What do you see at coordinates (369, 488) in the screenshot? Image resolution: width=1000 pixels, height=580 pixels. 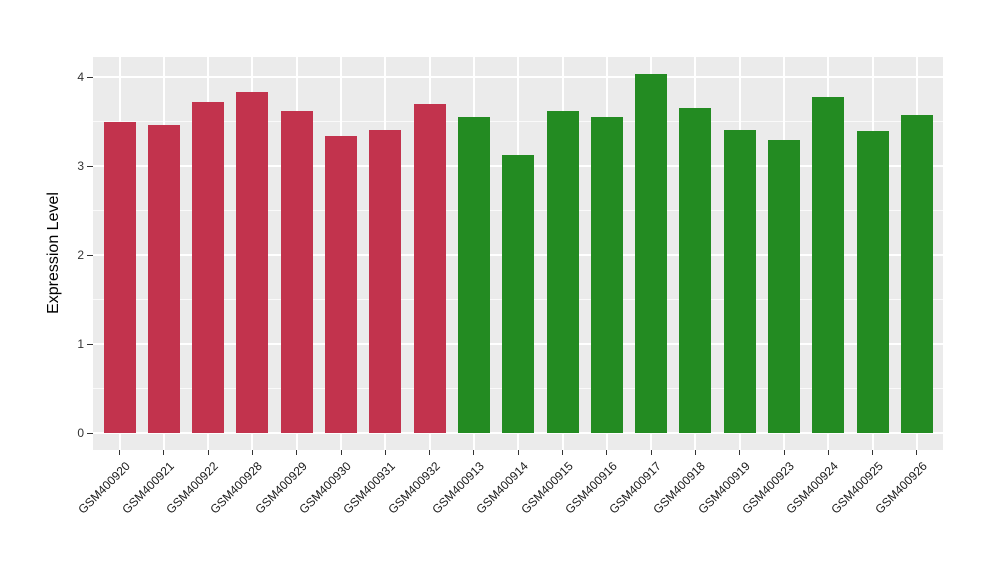 I see `x-axis-tick-label: GSM400931` at bounding box center [369, 488].